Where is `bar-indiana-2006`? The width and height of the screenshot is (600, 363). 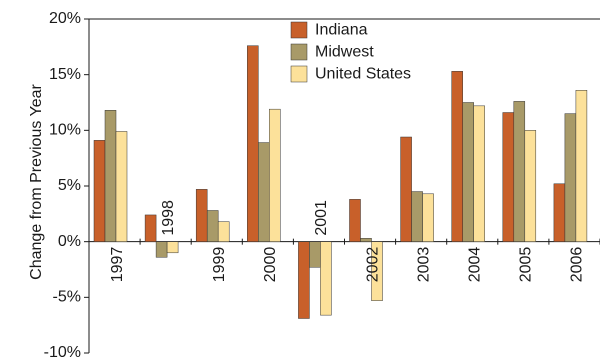 bar-indiana-2006 is located at coordinates (559, 212).